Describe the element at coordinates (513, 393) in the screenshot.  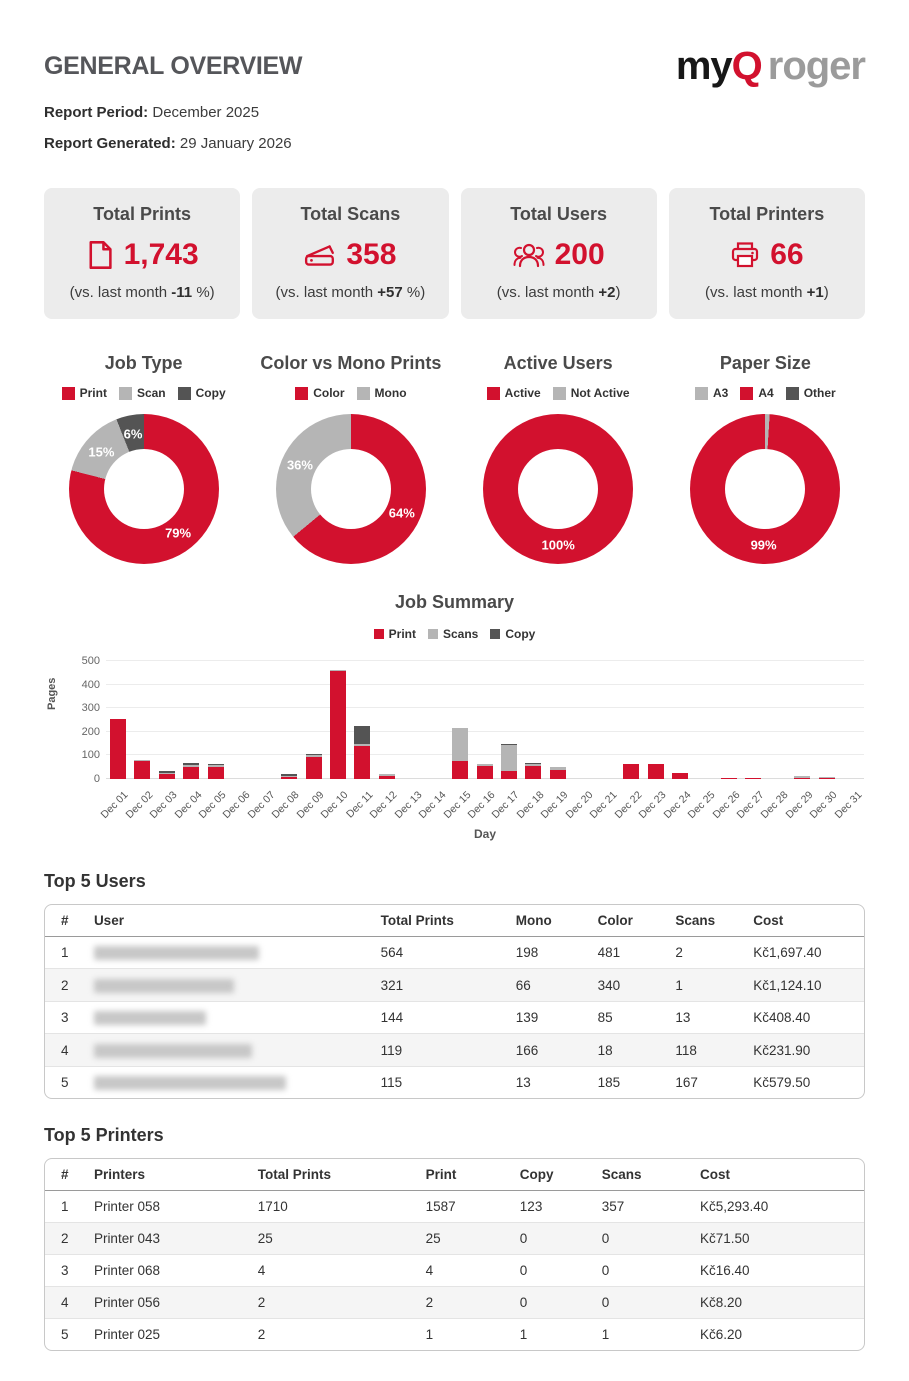
I see `legend-item-active: Active` at that location.